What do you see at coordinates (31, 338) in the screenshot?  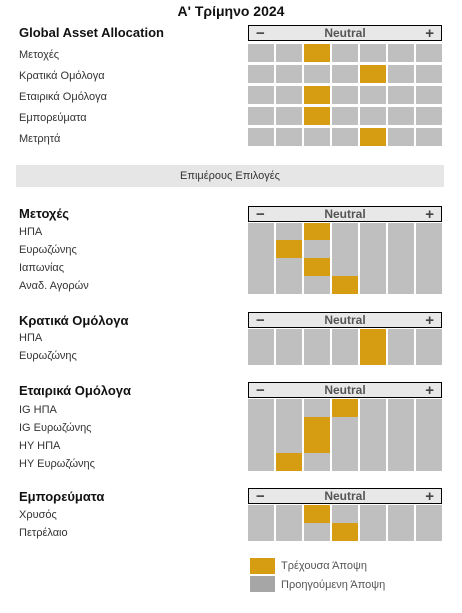 I see `row-label: ΗΠΑ` at bounding box center [31, 338].